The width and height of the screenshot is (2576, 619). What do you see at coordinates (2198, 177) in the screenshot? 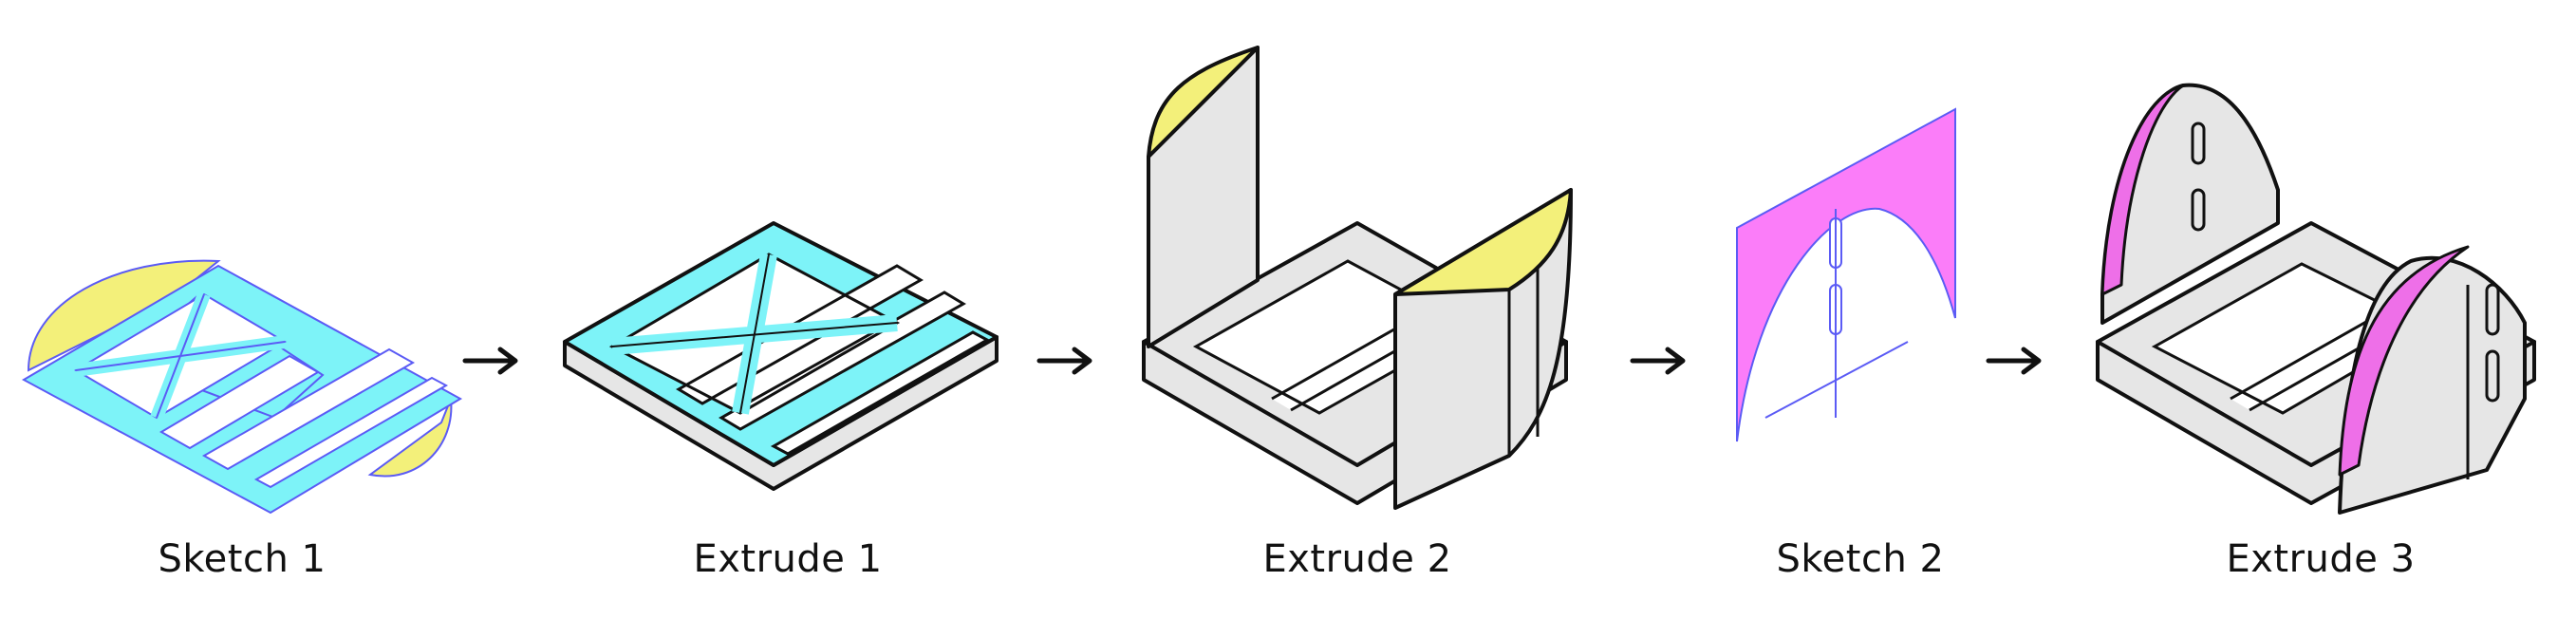
I see `extrude-3-left-slots` at bounding box center [2198, 177].